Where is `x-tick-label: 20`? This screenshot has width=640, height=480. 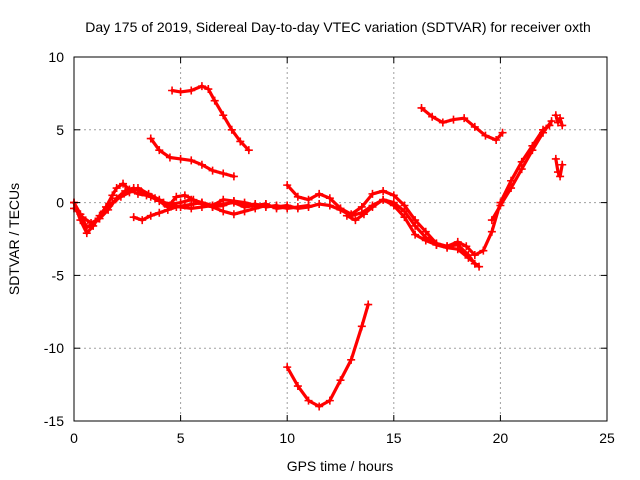 x-tick-label: 20 is located at coordinates (501, 438).